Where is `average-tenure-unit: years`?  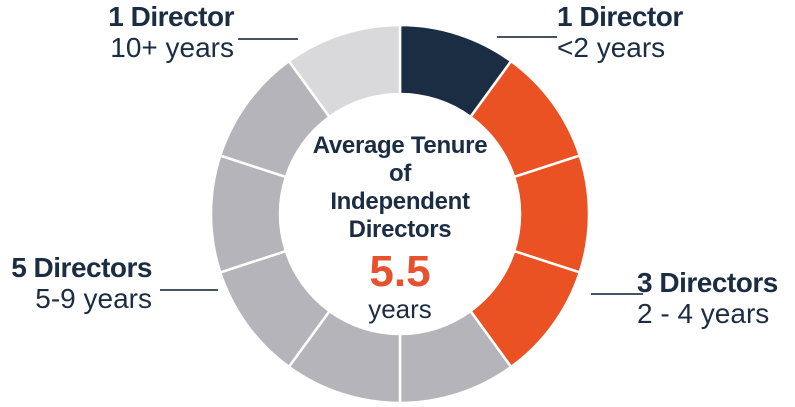 average-tenure-unit: years is located at coordinates (400, 309).